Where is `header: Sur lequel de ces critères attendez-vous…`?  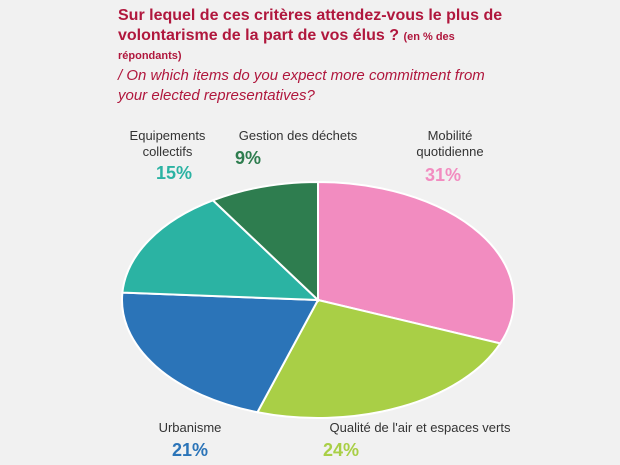
header: Sur lequel de ces critères attendez-vous… is located at coordinates (318, 56).